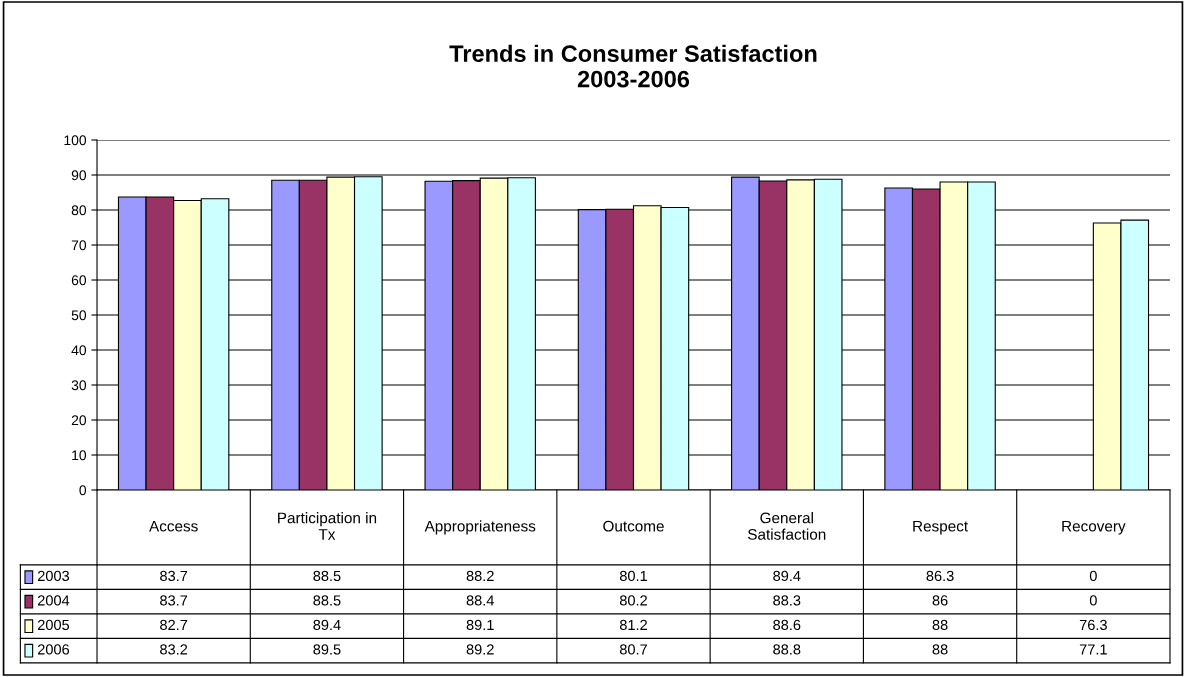 Image resolution: width=1186 pixels, height=677 pixels. What do you see at coordinates (480, 600) in the screenshot?
I see `data-label: 88.4` at bounding box center [480, 600].